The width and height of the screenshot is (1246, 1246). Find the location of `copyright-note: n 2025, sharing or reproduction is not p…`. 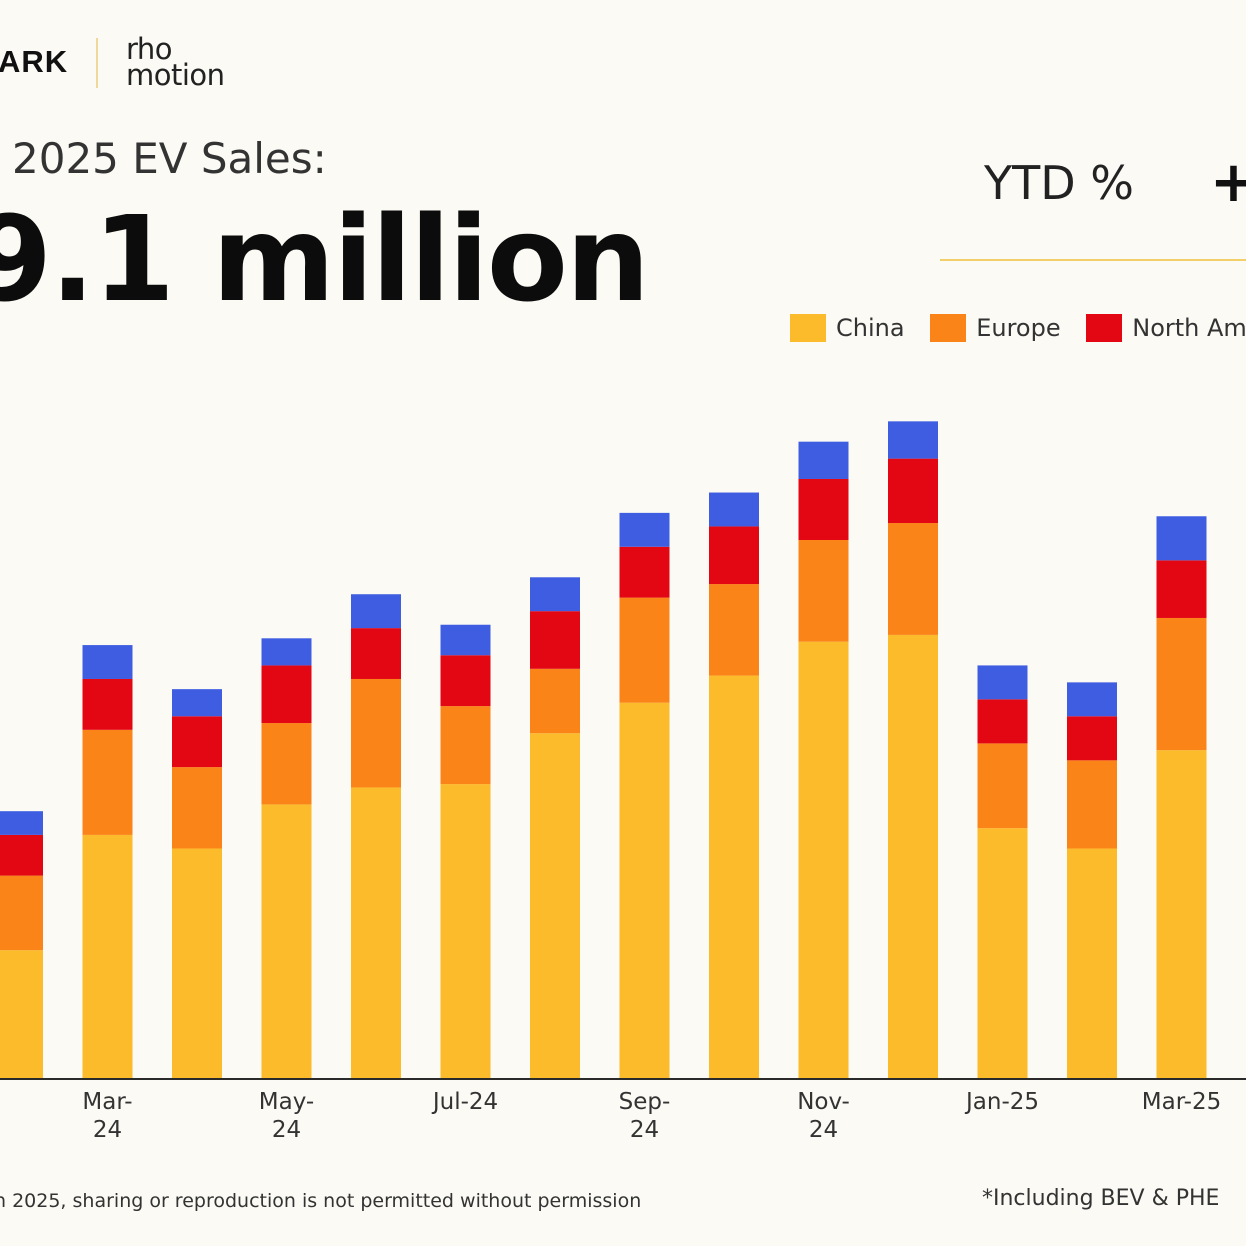

copyright-note: n 2025, sharing or reproduction is not p… is located at coordinates (321, 1201).